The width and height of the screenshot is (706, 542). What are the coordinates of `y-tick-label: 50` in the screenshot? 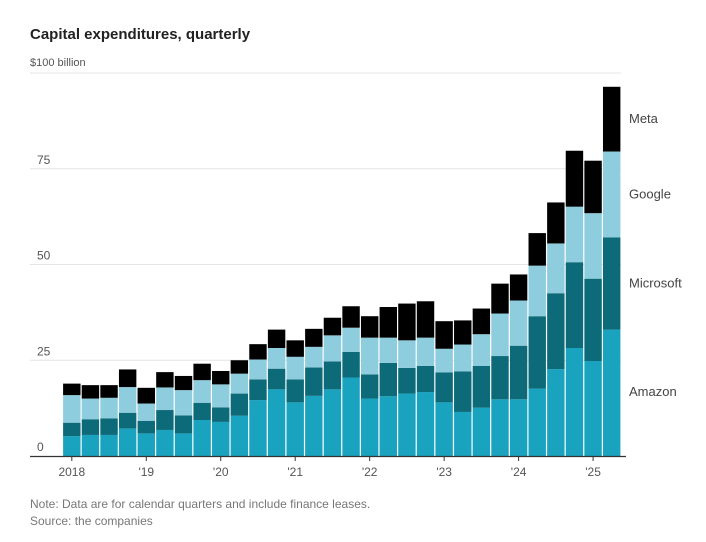 It's located at (44, 256).